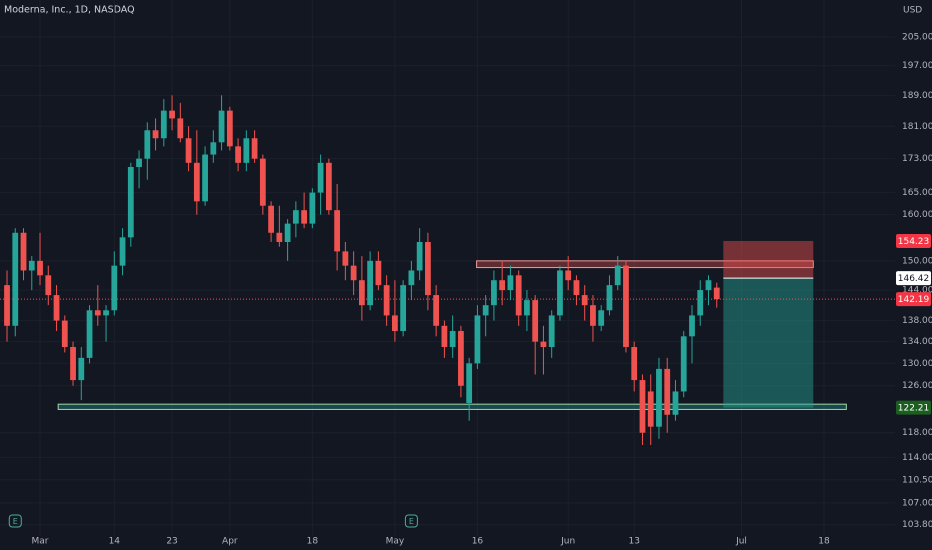 Image resolution: width=932 pixels, height=550 pixels. What do you see at coordinates (917, 261) in the screenshot?
I see `y-tick-label: 150.00` at bounding box center [917, 261].